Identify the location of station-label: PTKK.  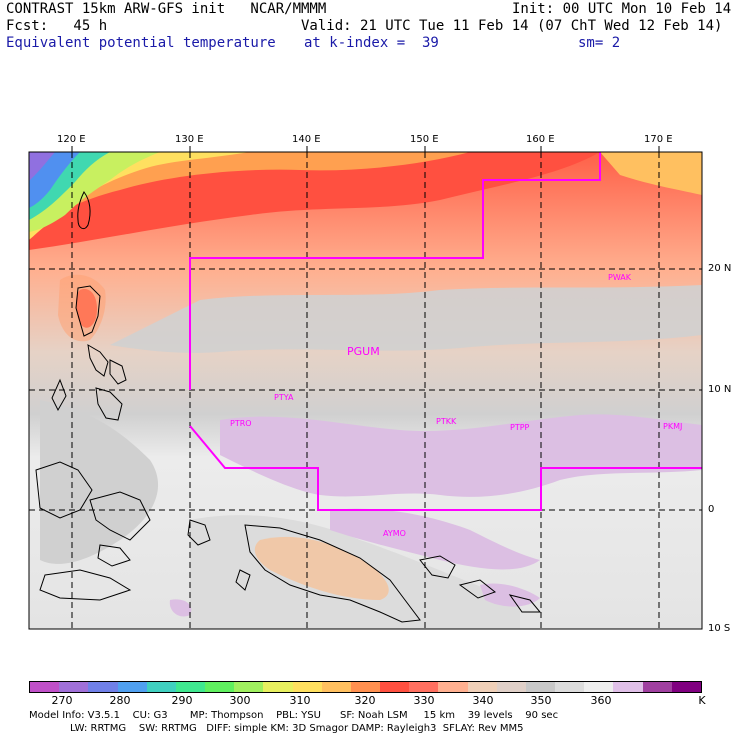
(446, 421).